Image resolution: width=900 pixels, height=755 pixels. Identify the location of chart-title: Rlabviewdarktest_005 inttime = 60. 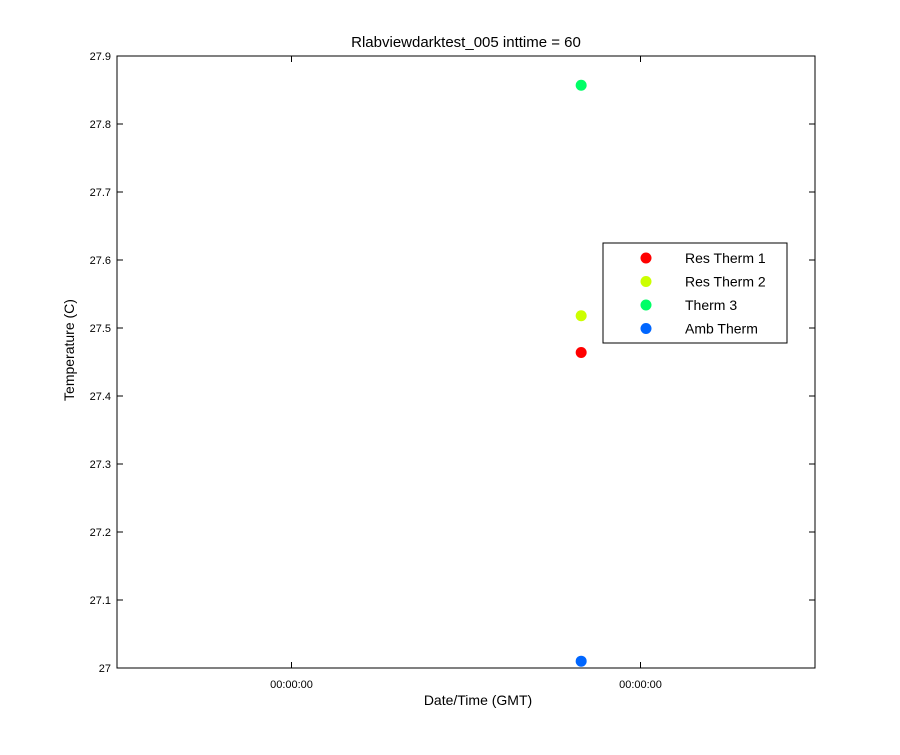
(466, 42).